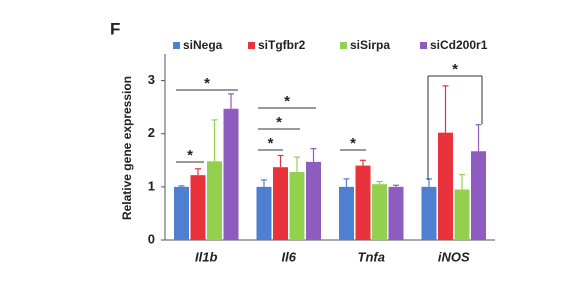 The width and height of the screenshot is (578, 282). Describe the element at coordinates (151, 132) in the screenshot. I see `y-tick-label: 2` at that location.